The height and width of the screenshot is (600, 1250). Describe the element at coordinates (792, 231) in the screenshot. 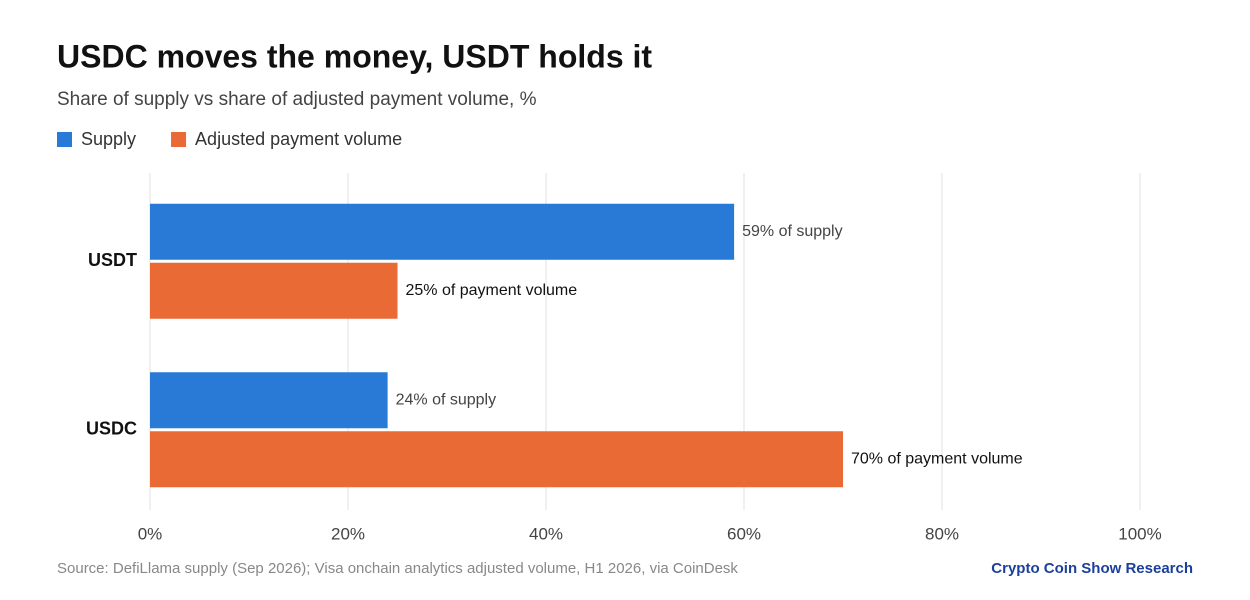

I see `value-label: 59% of supply` at that location.